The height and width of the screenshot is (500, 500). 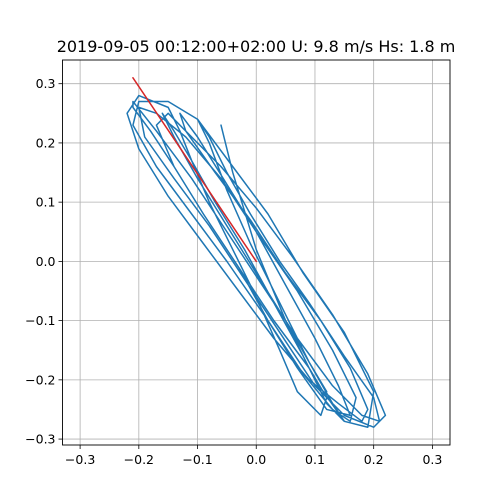 What do you see at coordinates (315, 459) in the screenshot?
I see `x-tick-label: 0.1` at bounding box center [315, 459].